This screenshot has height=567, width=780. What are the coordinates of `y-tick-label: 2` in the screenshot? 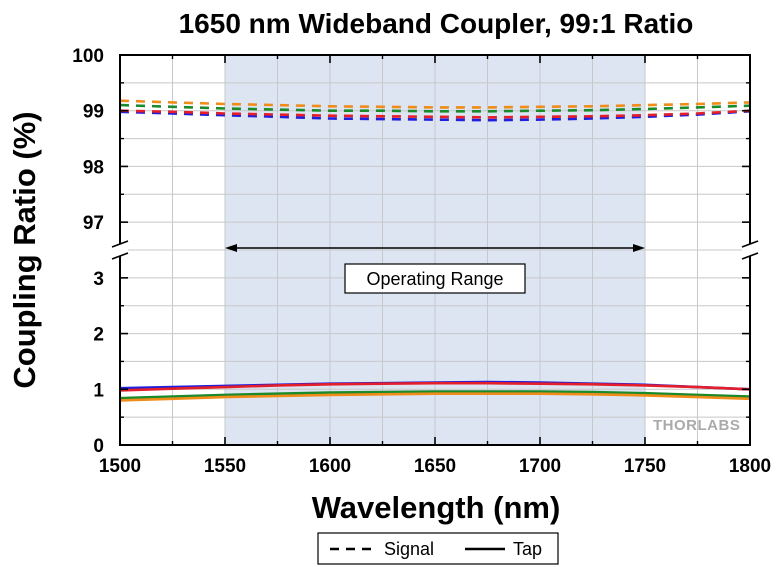 It's located at (98, 335).